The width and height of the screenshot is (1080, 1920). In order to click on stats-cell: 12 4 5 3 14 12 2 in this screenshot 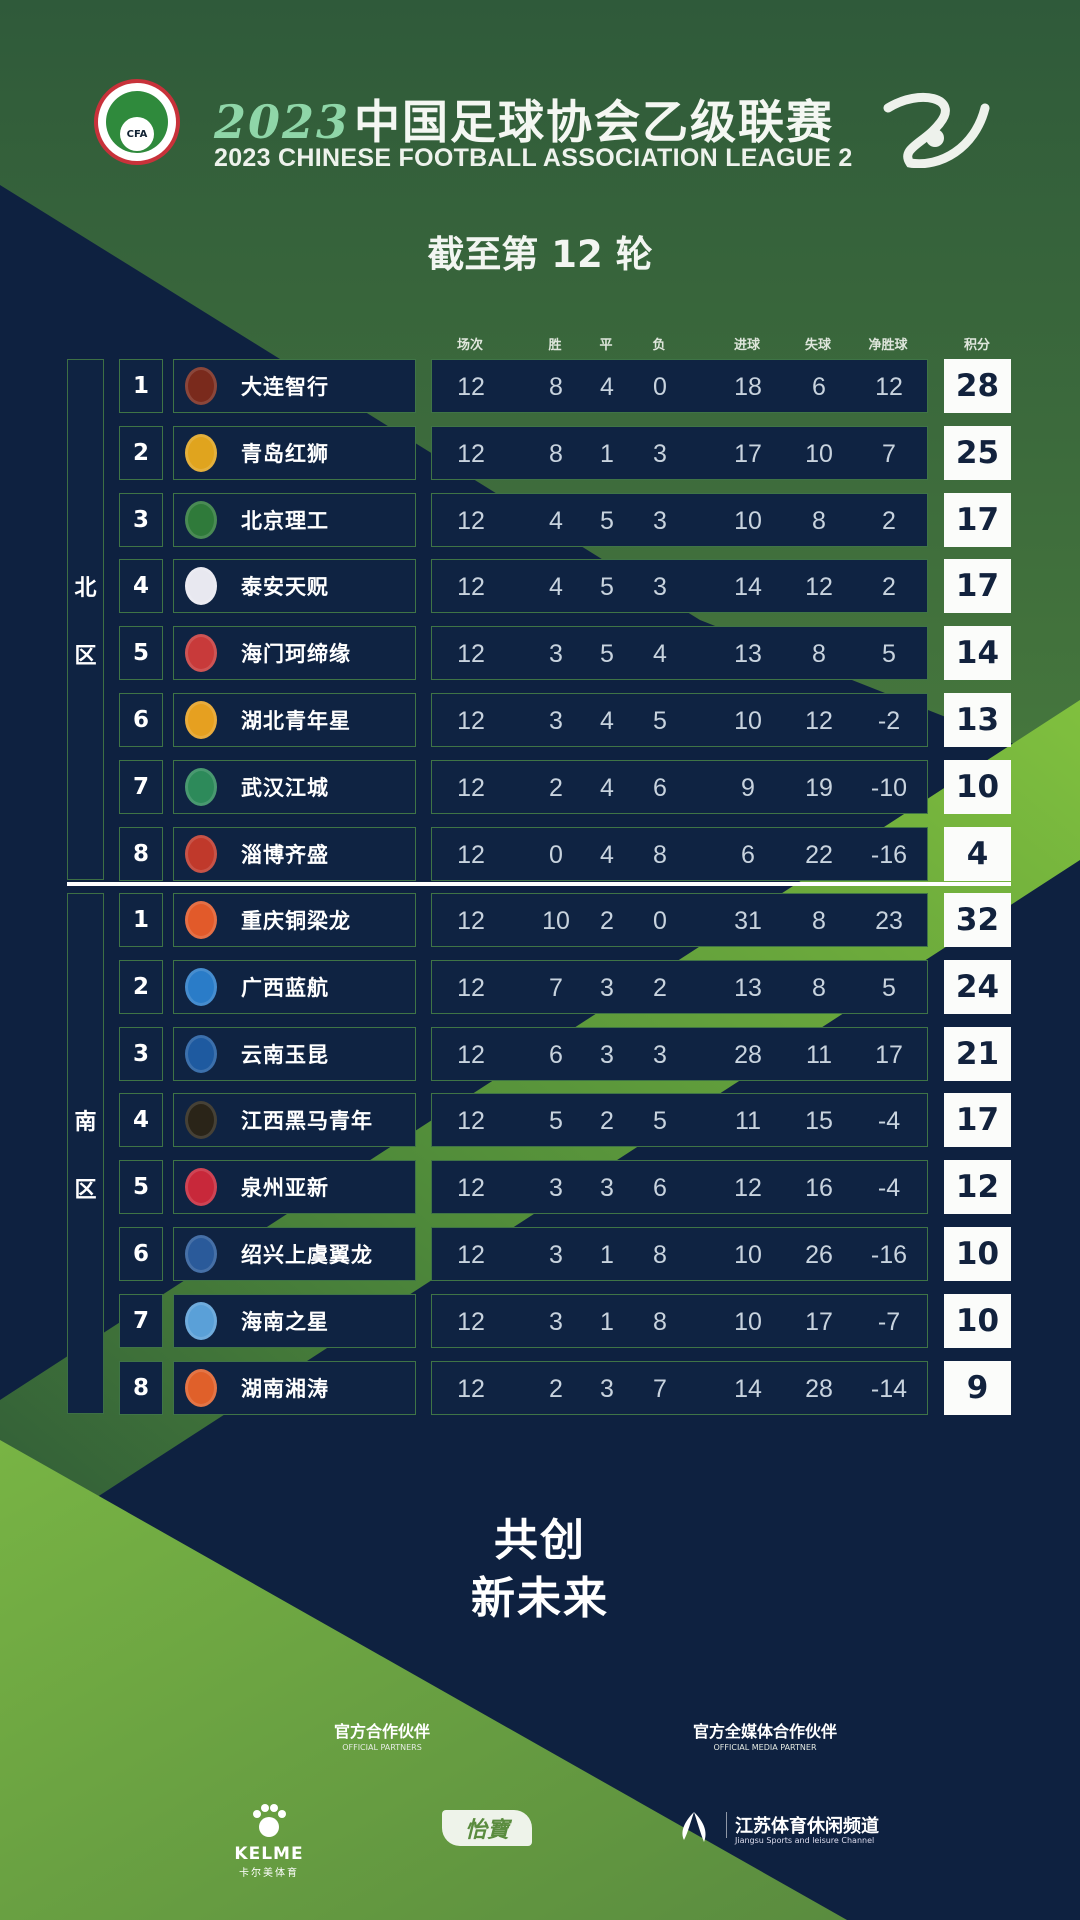, I will do `click(679, 586)`.